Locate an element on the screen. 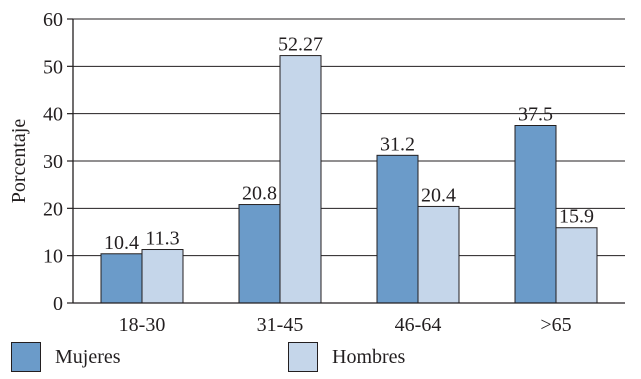  data-label: 10.4 is located at coordinates (121, 243).